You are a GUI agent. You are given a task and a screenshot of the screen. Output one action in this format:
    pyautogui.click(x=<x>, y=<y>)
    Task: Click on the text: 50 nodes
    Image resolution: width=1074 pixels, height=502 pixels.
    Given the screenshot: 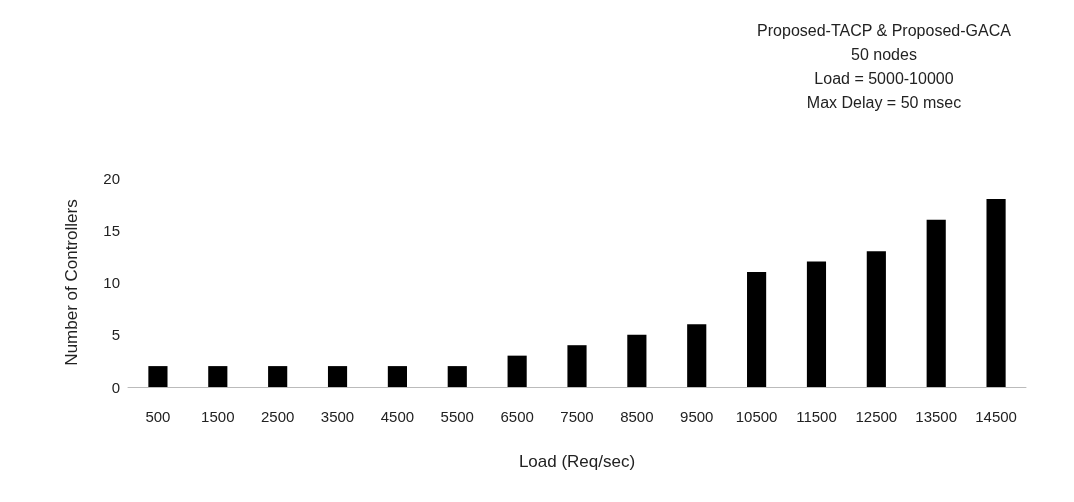 What is the action you would take?
    pyautogui.click(x=884, y=54)
    